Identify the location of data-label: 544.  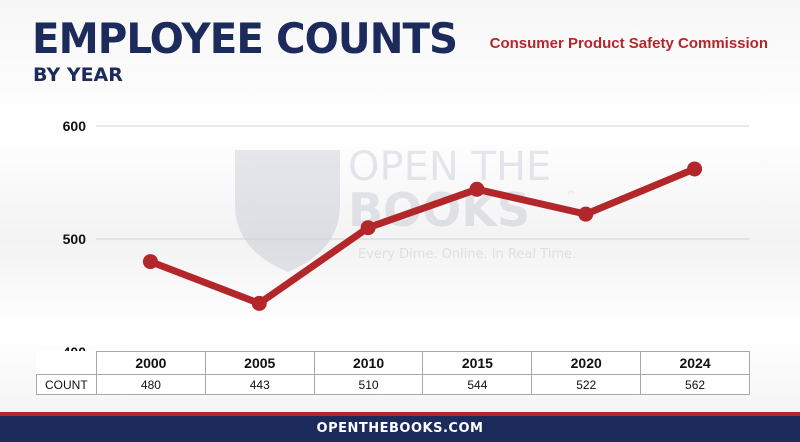
(477, 384).